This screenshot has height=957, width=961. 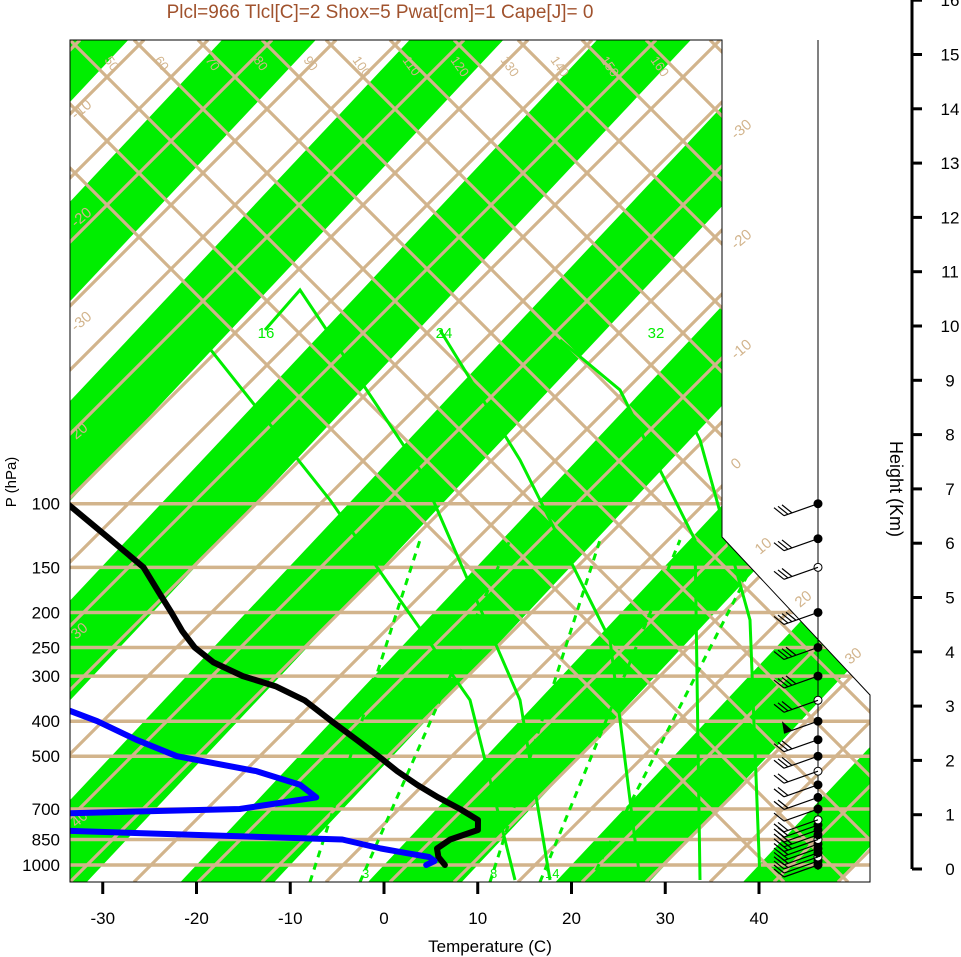 What do you see at coordinates (854, 656) in the screenshot?
I see `theta-label: 30` at bounding box center [854, 656].